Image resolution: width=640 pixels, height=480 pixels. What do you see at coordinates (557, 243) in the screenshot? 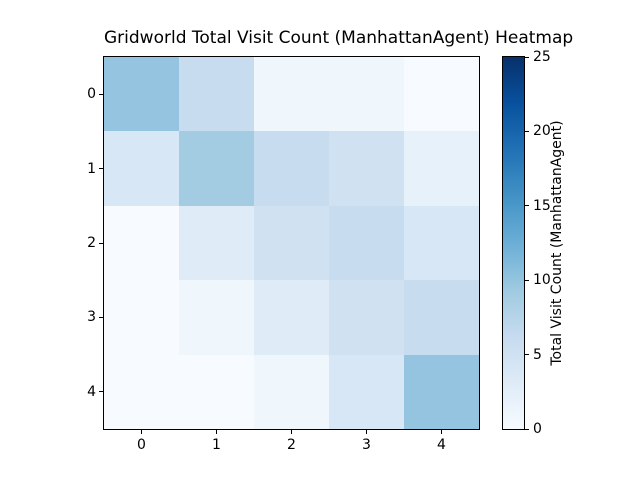
I see `colorbar-axis-label: Total Visit Count (ManhattanAgent)` at bounding box center [557, 243].